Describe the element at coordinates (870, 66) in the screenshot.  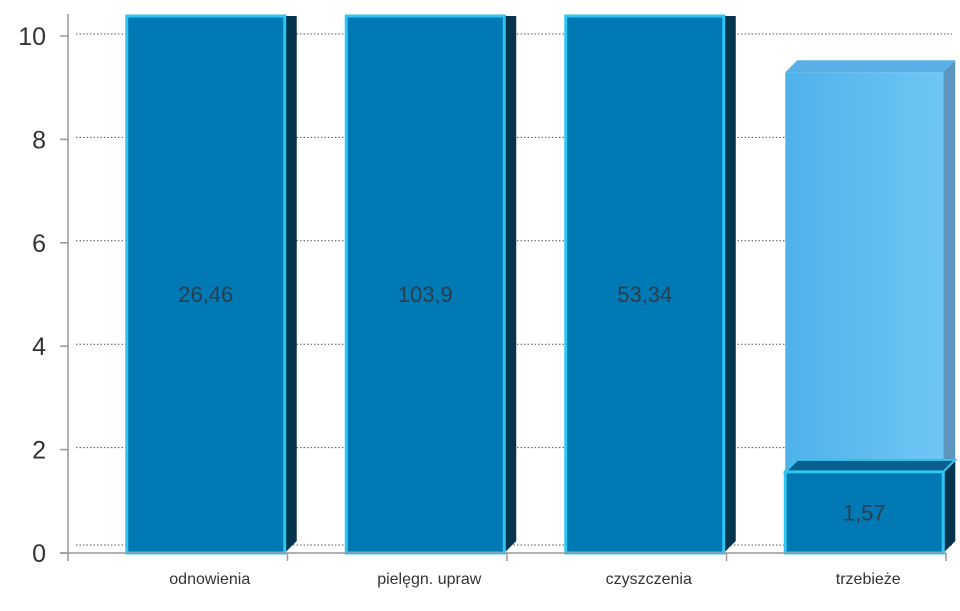
I see `background-bar-top` at that location.